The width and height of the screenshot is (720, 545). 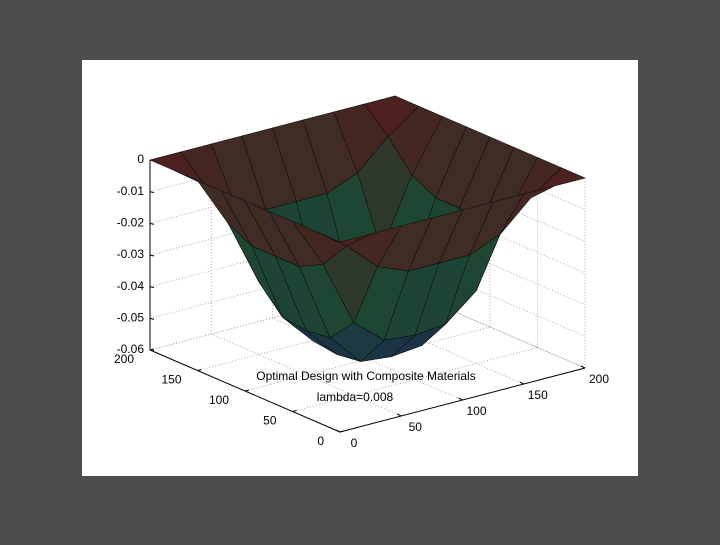 I want to click on x-tick-label: 100, so click(x=476, y=411).